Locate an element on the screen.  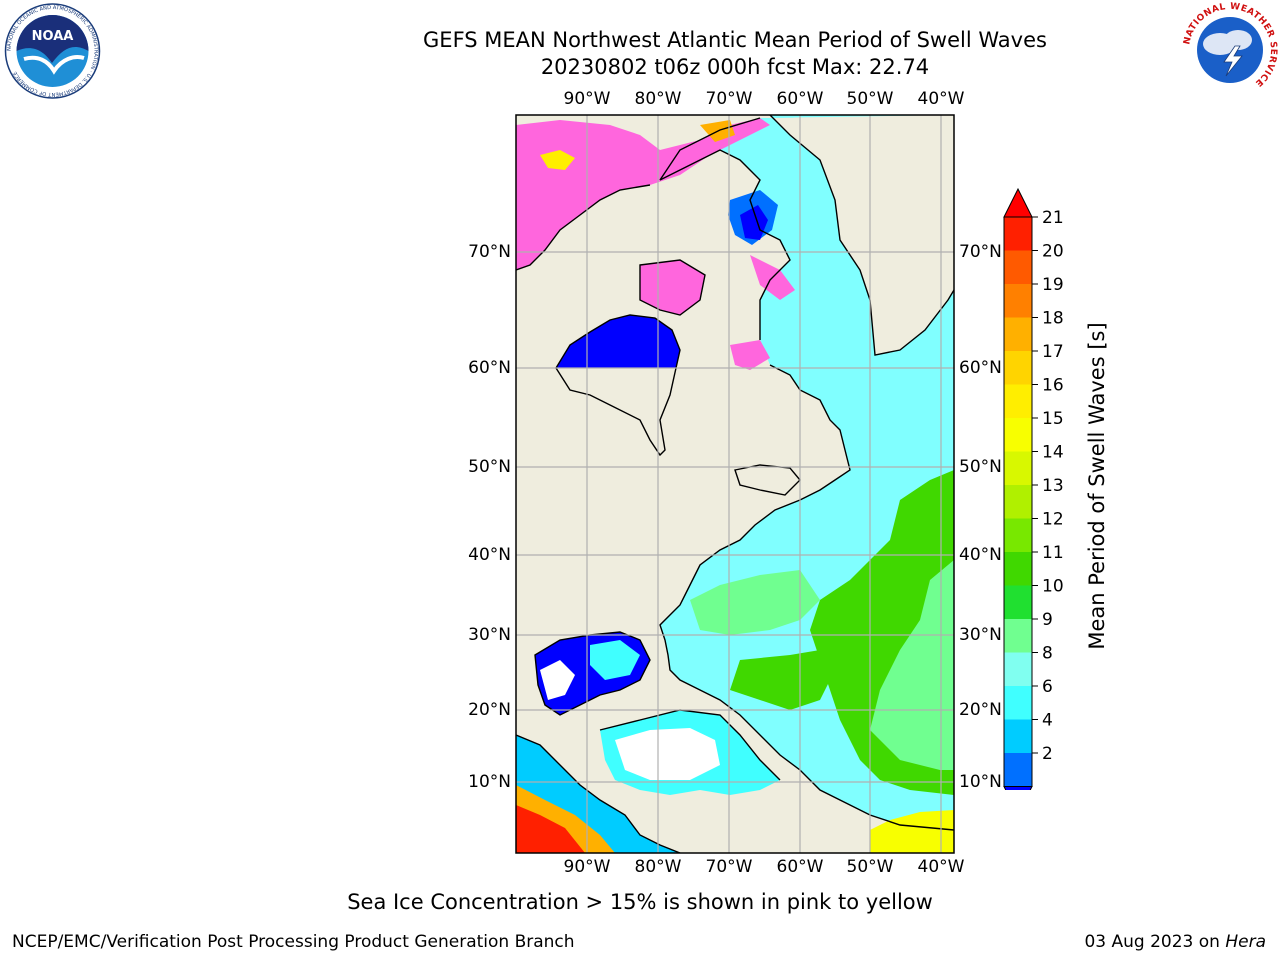
lon-label-top: 50°W is located at coordinates (870, 99).